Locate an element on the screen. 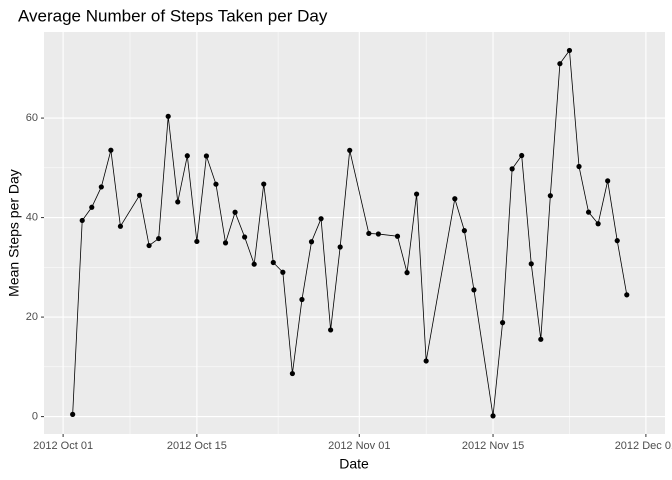 The width and height of the screenshot is (672, 480). x-tick-label: 2012 Nov 15 is located at coordinates (493, 446).